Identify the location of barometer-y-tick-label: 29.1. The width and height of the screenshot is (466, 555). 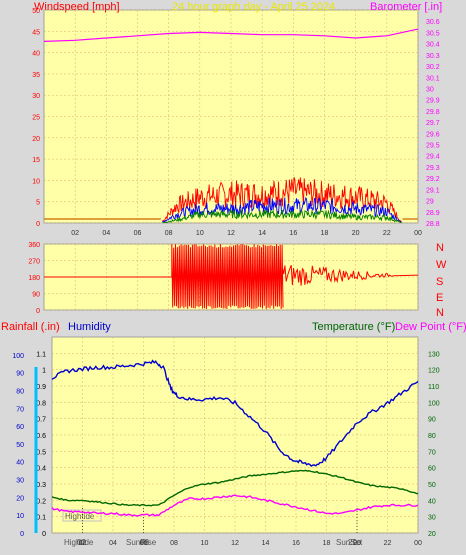
(433, 190).